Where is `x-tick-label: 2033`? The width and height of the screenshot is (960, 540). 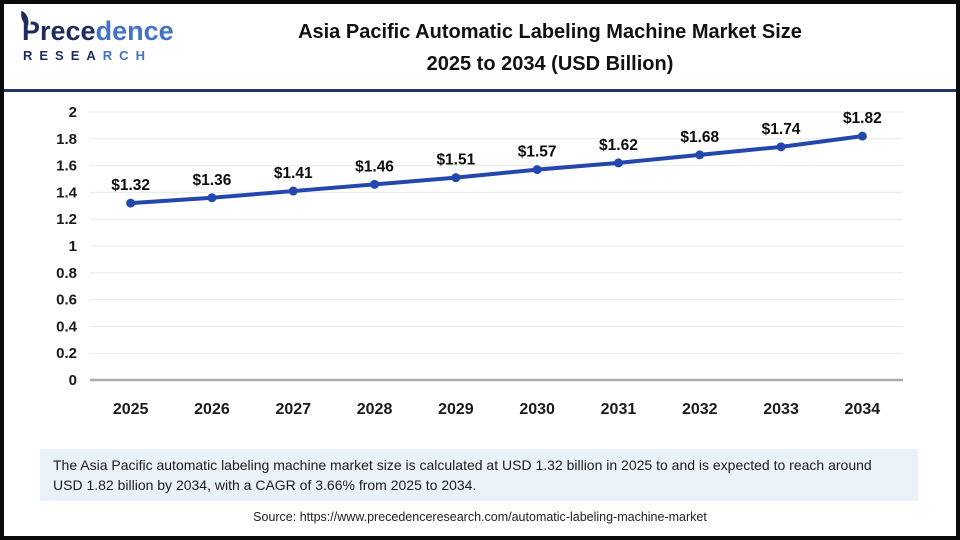 x-tick-label: 2033 is located at coordinates (781, 409).